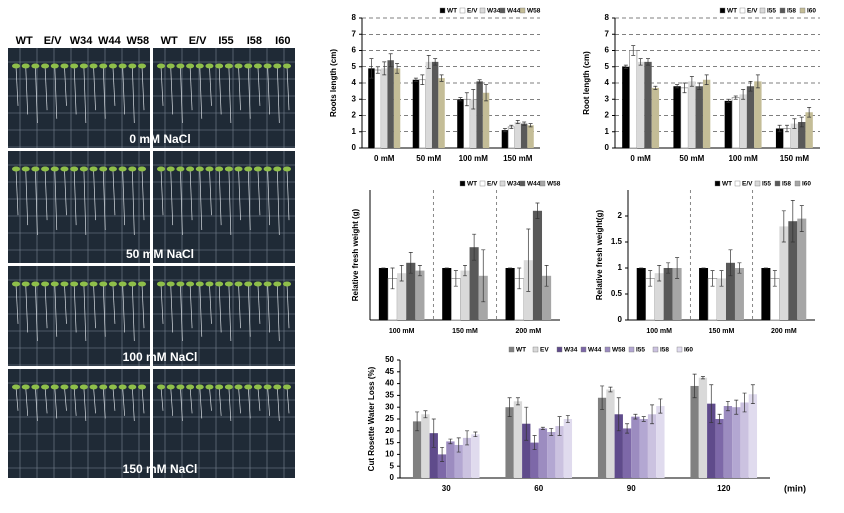  What do you see at coordinates (446, 488) in the screenshot?
I see `x-tick-label: 30` at bounding box center [446, 488].